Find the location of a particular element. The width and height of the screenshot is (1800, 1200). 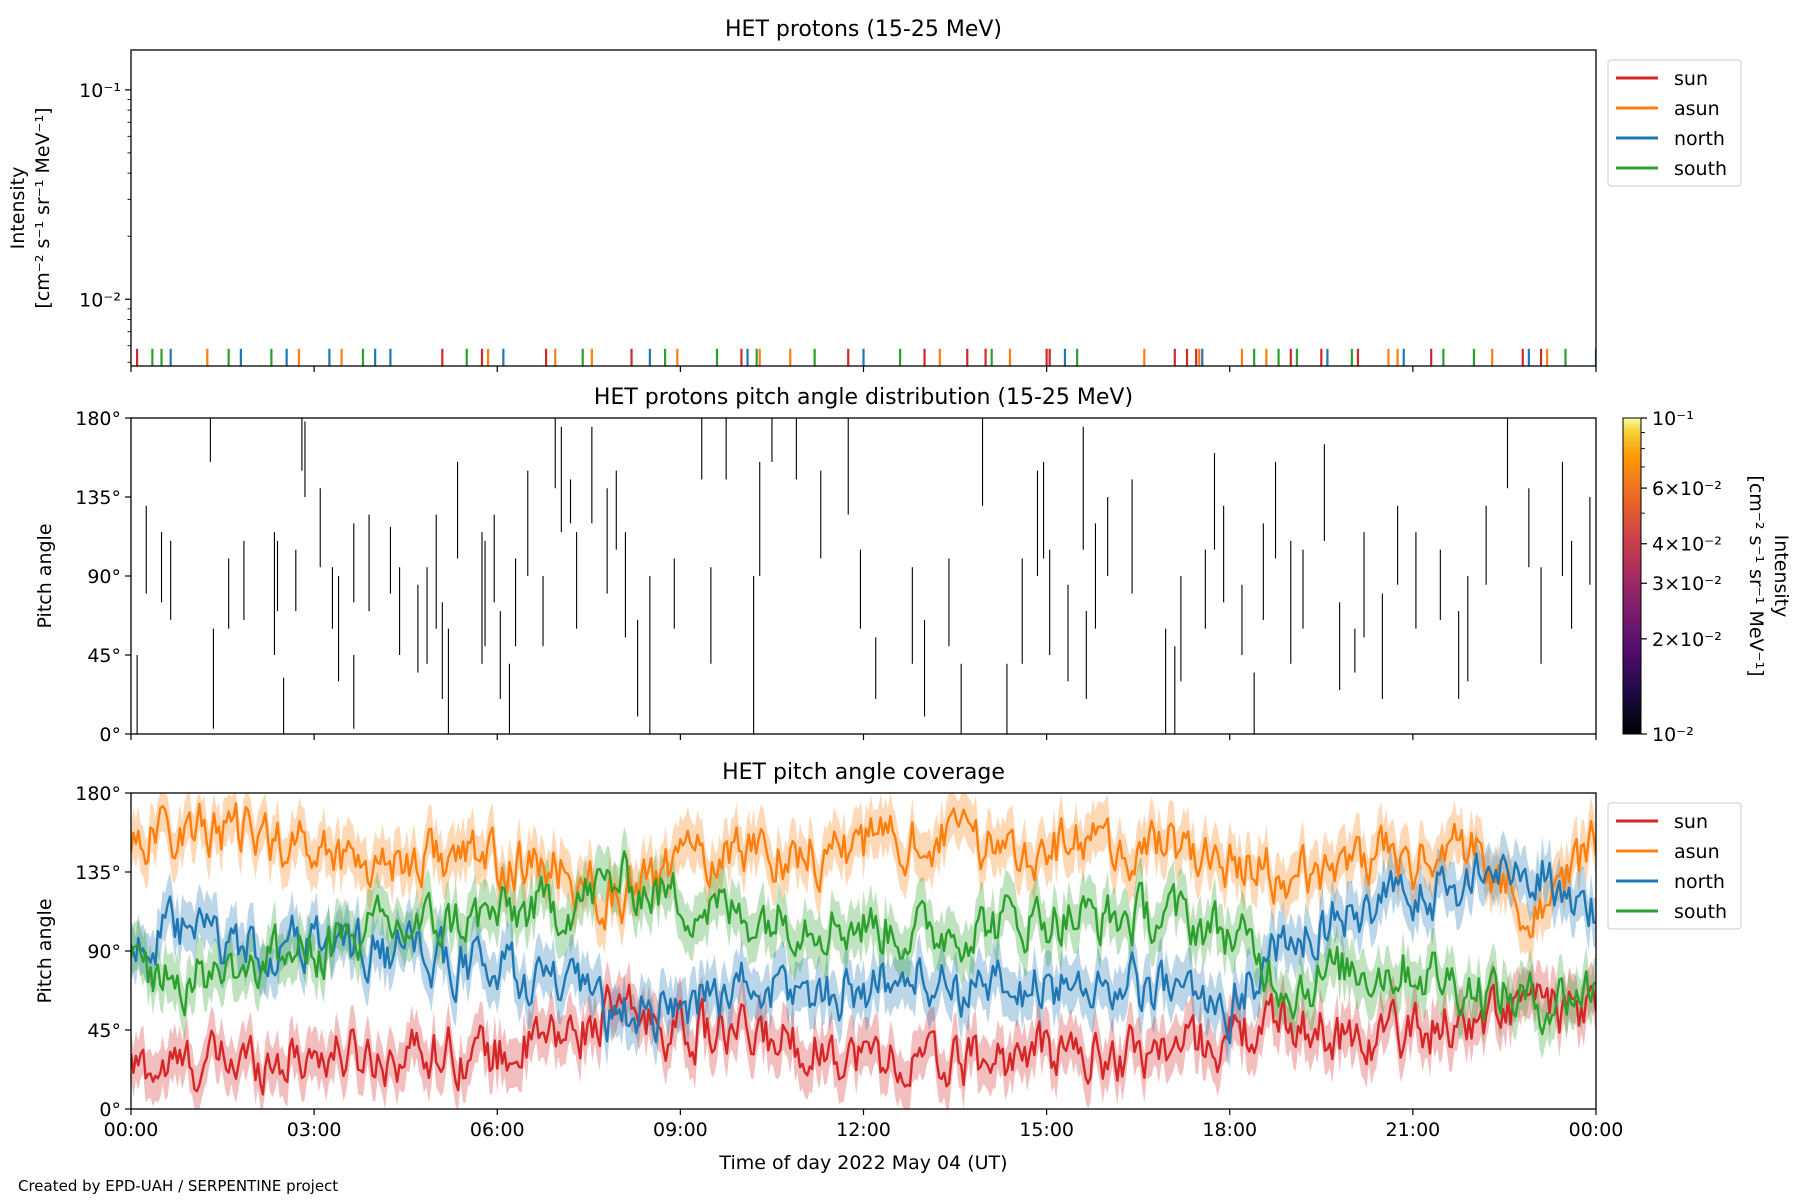

line-north is located at coordinates (863, 948).